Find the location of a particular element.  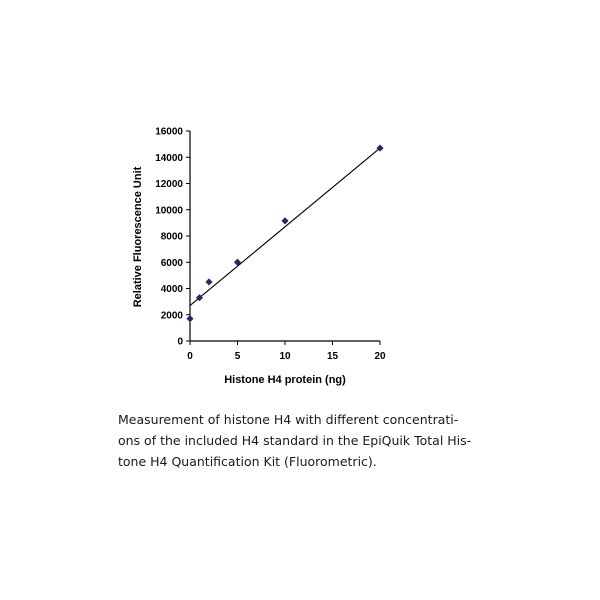

trendline-layer is located at coordinates (285, 226).